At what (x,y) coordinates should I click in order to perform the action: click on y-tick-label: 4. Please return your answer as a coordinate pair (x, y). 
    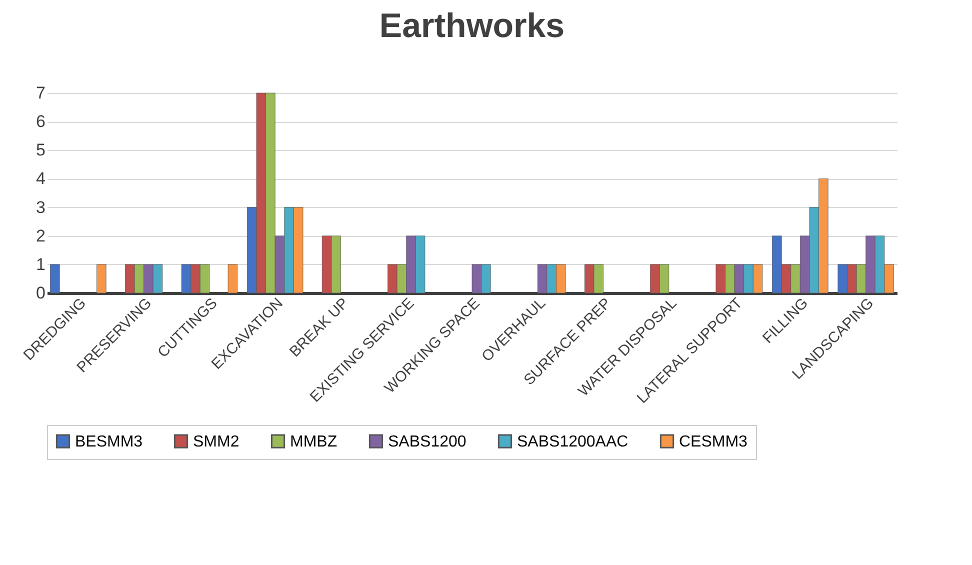
    Looking at the image, I should click on (41, 178).